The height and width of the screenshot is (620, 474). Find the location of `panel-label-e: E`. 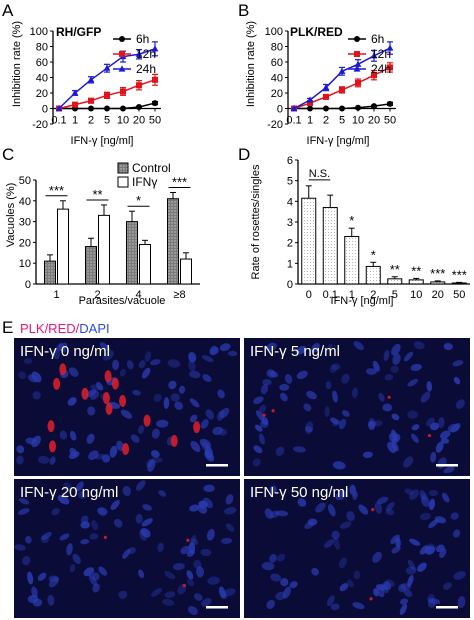

panel-label-e: E is located at coordinates (7, 327).